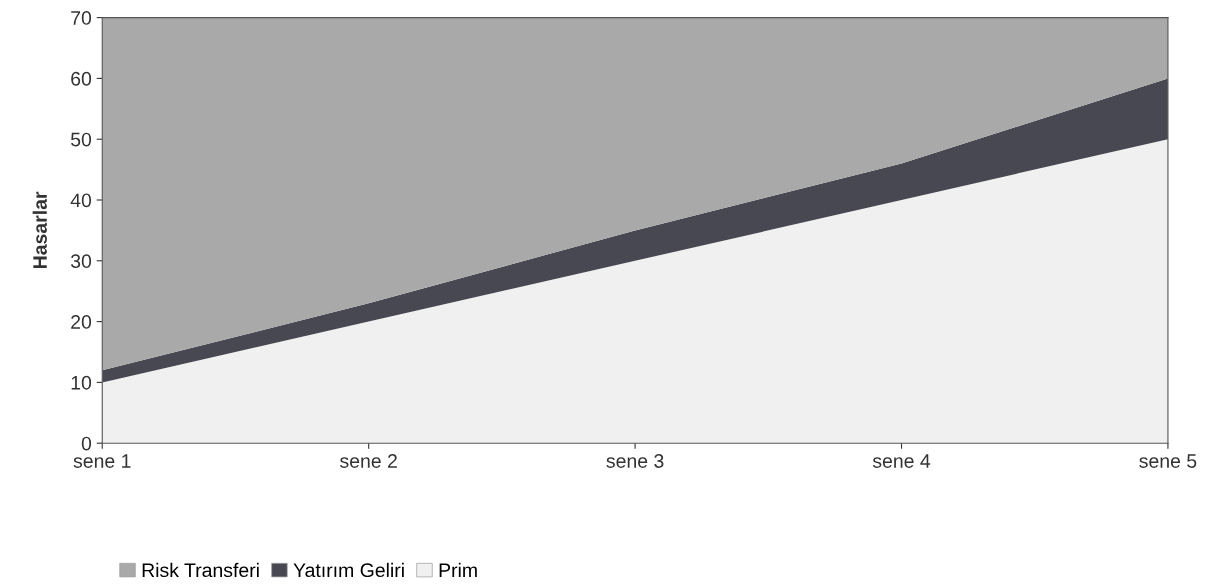  I want to click on legend-label: Prim, so click(458, 569).